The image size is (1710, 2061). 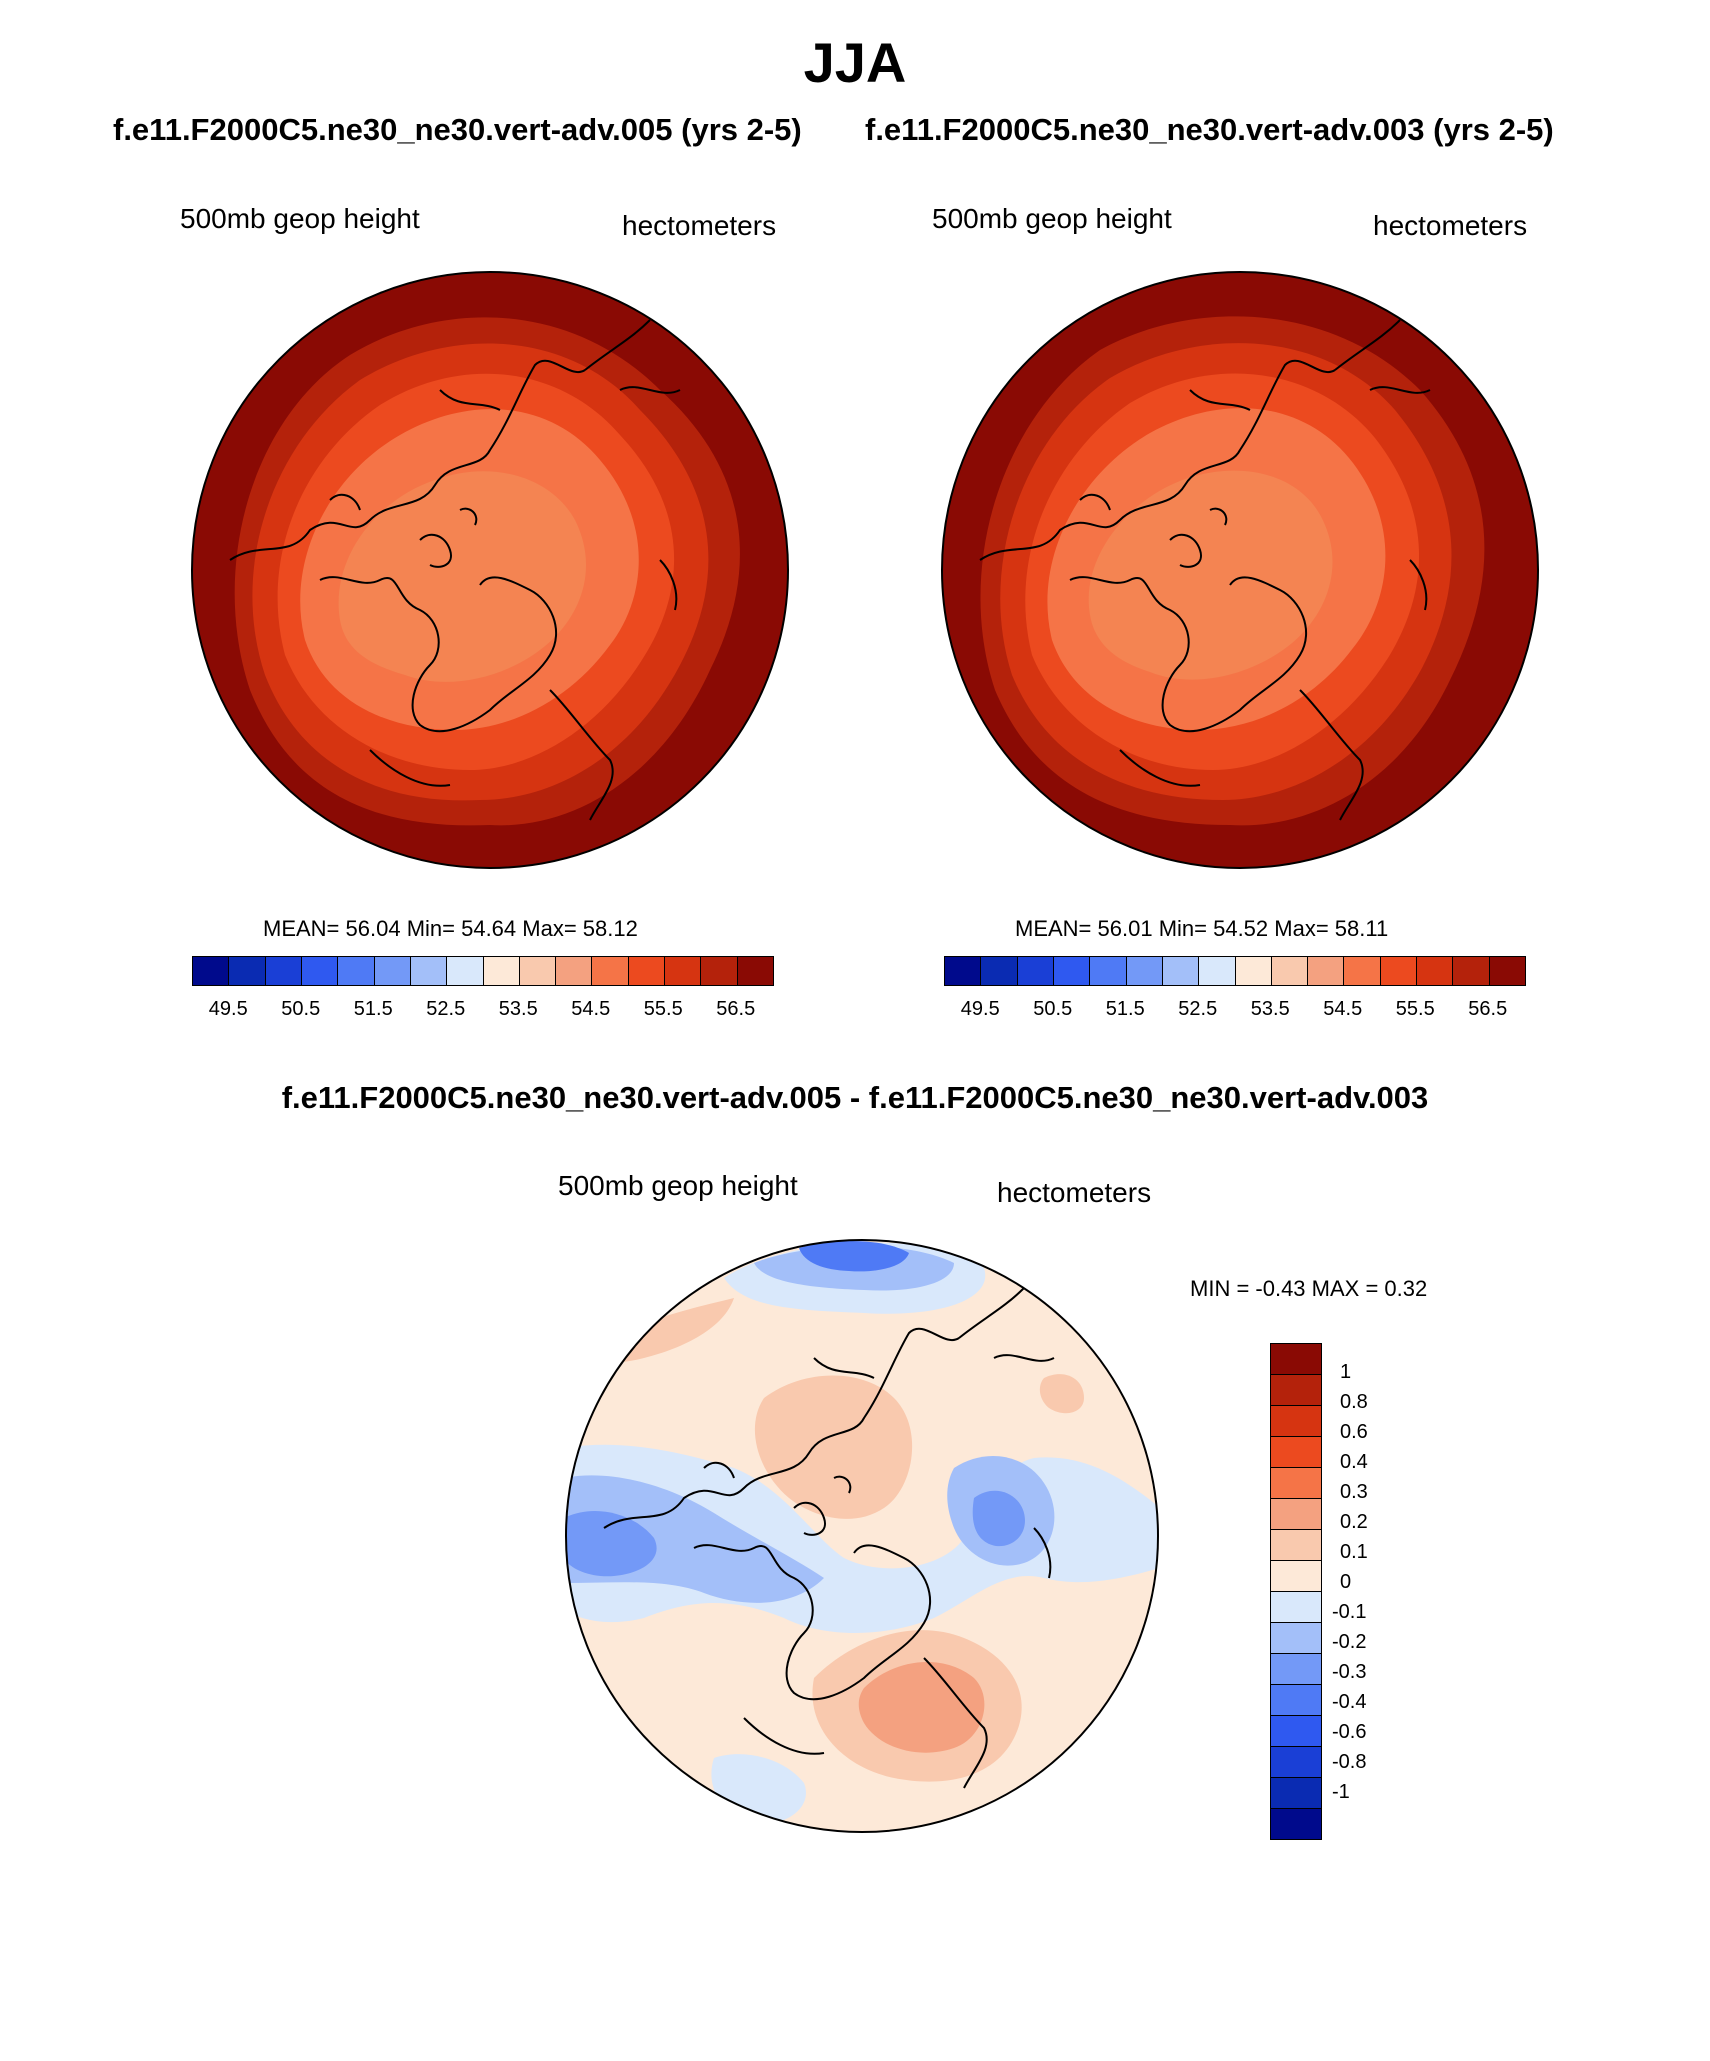 What do you see at coordinates (1349, 1672) in the screenshot?
I see `colorbar-tick-label: -0.3` at bounding box center [1349, 1672].